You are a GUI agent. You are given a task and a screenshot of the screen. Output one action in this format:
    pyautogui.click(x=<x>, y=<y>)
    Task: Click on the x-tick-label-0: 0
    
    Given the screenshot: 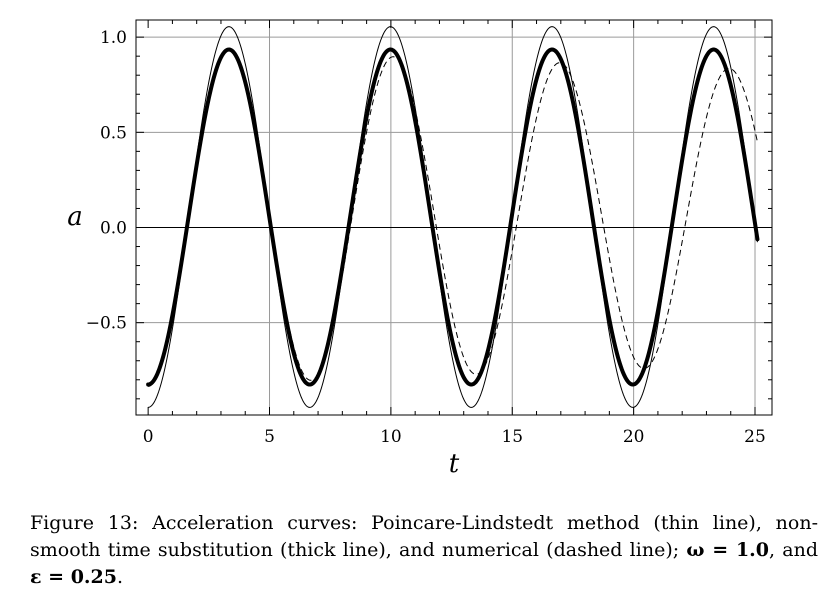 What is the action you would take?
    pyautogui.click(x=148, y=437)
    